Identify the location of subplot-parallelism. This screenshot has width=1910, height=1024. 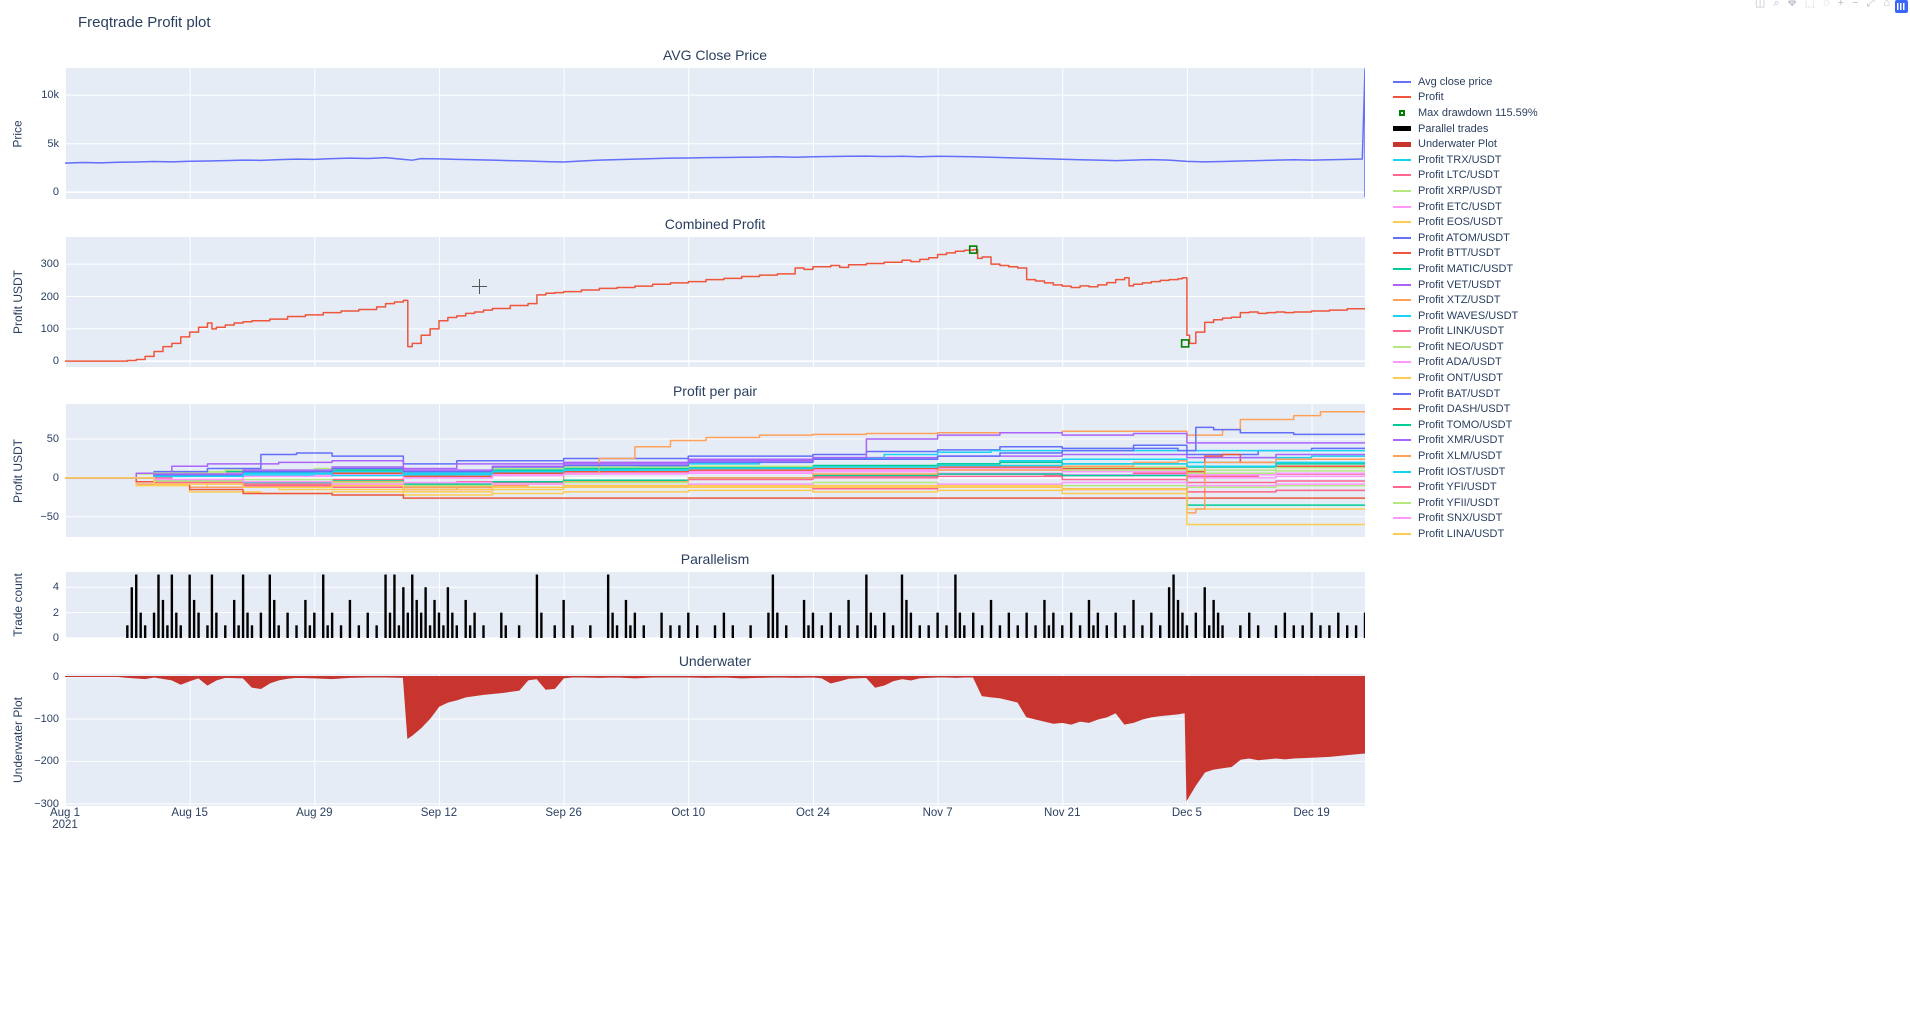
(715, 605).